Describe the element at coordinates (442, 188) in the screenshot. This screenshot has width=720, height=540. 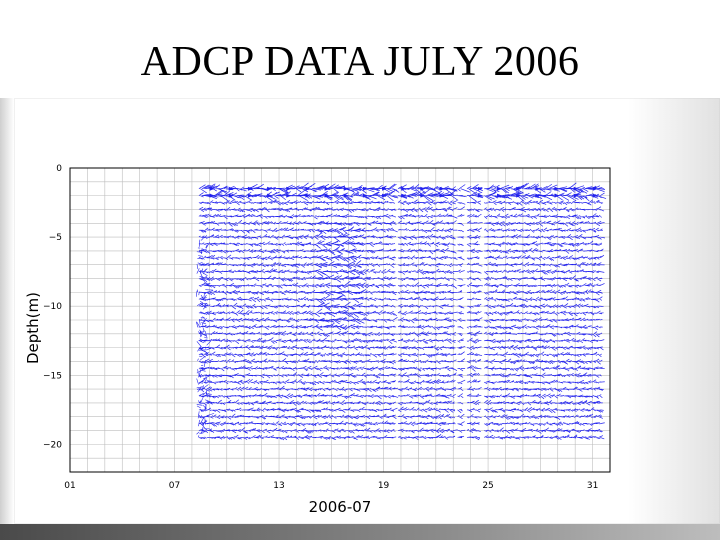
I see `vector-arrowhead` at that location.